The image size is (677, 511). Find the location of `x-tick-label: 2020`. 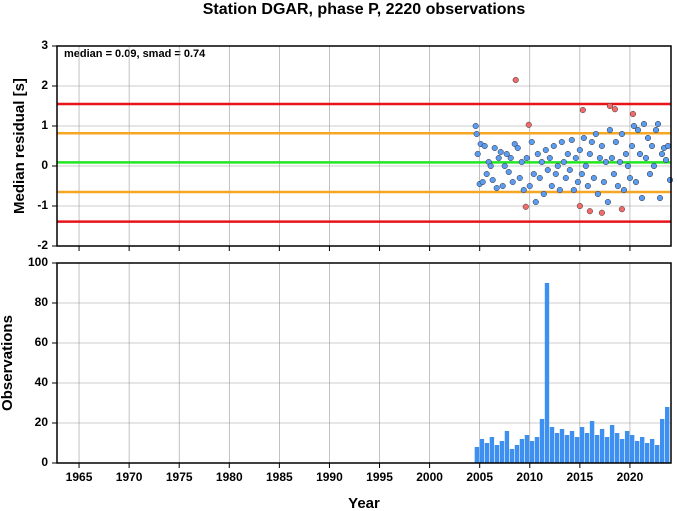

x-tick-label: 2020 is located at coordinates (630, 477).